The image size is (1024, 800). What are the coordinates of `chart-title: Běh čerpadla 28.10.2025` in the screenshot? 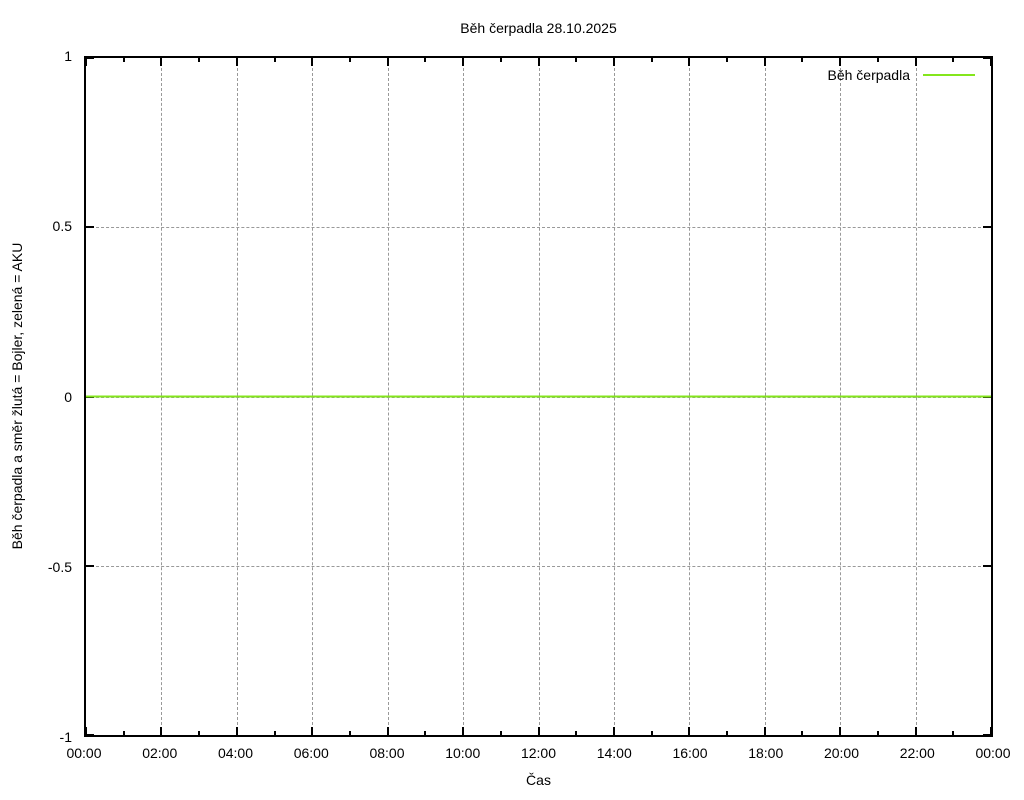 It's located at (538, 28).